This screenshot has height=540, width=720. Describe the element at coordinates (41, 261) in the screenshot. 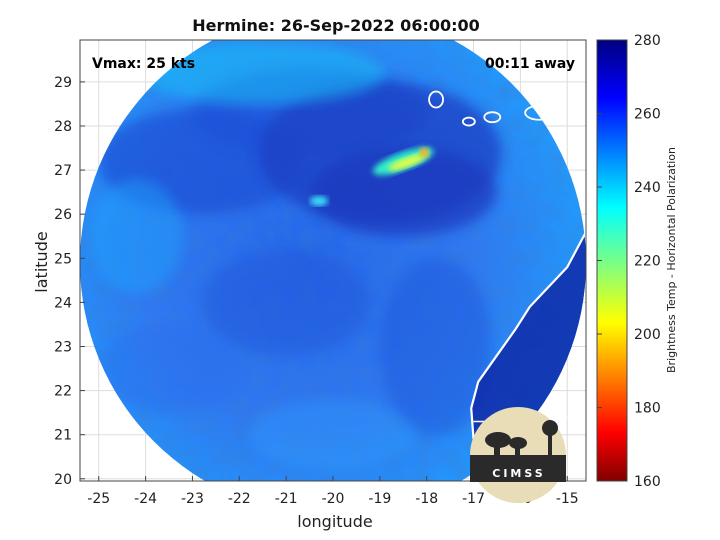

I see `y-axis-label: latitude` at that location.